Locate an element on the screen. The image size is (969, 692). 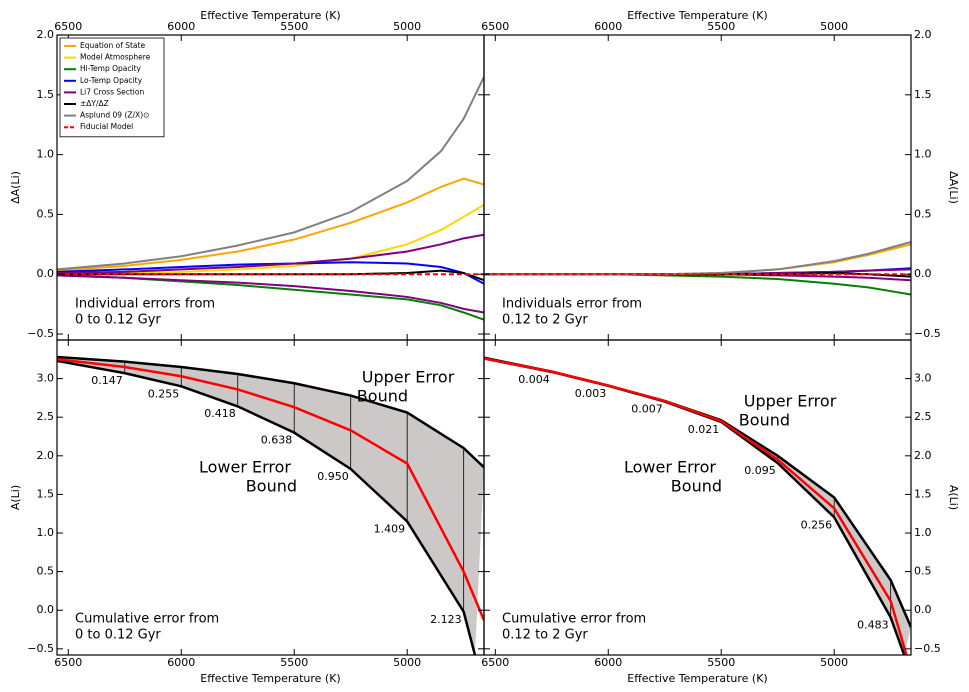
panel-note: Individual errors from is located at coordinates (145, 304).